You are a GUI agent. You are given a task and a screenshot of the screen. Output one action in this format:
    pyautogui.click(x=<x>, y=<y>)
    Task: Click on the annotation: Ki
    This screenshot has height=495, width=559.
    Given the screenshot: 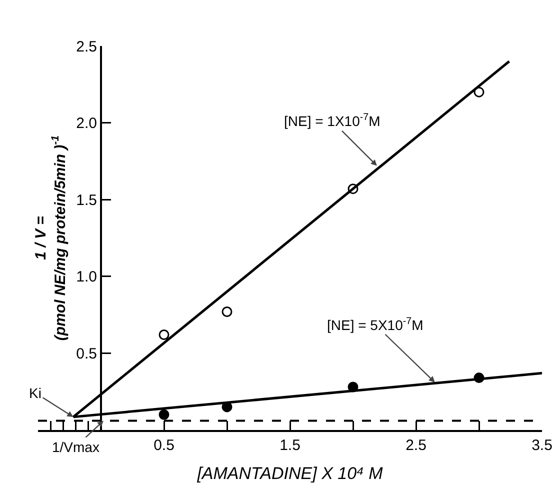 What is the action you would take?
    pyautogui.click(x=35, y=393)
    